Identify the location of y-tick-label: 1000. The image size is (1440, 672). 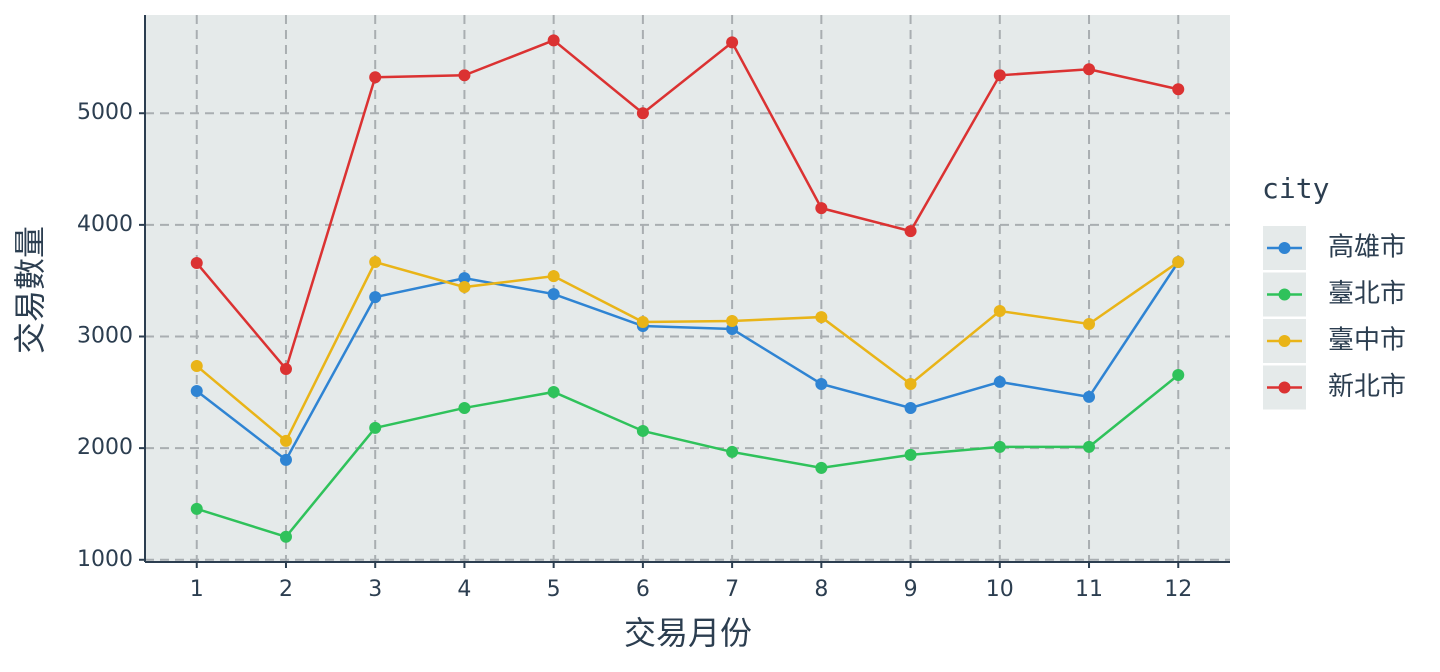
(105, 559).